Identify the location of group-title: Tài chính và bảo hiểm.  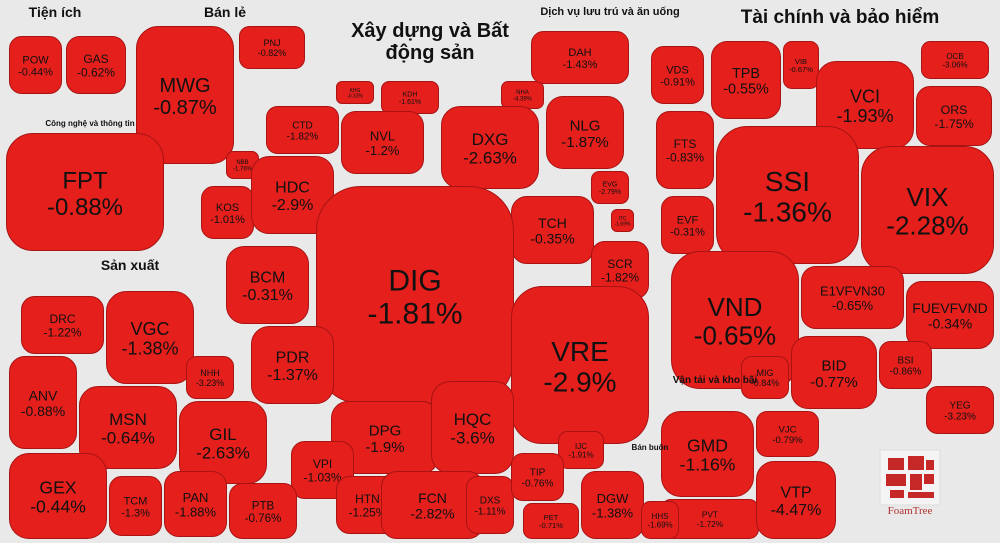
(840, 17).